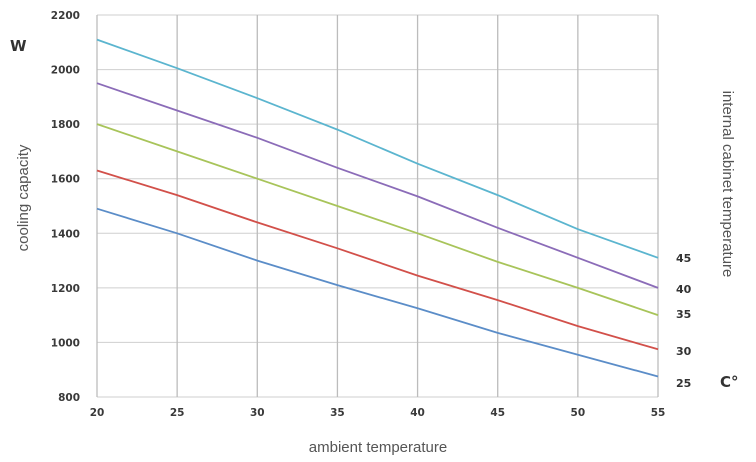 The image size is (756, 462). I want to click on y-tick-label: 1000, so click(65, 343).